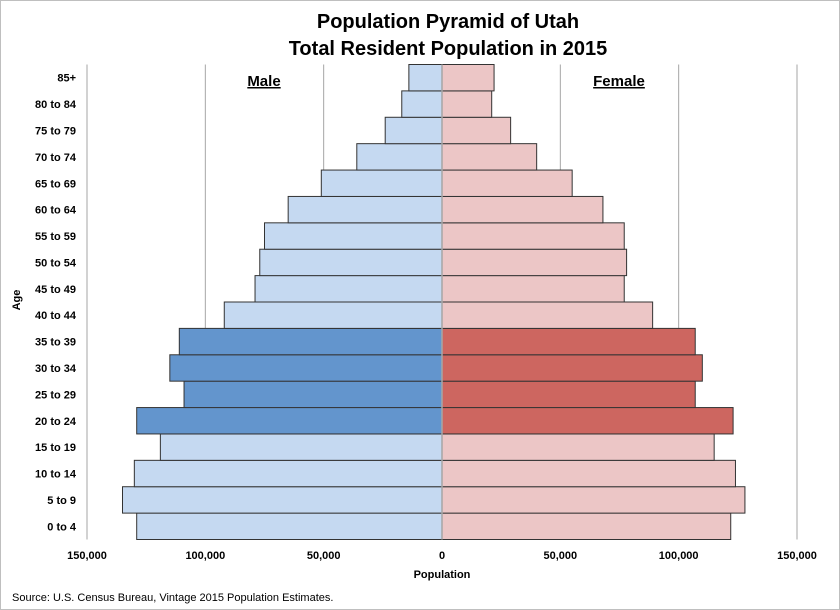 The image size is (840, 610). I want to click on x-tick-label: 0, so click(442, 556).